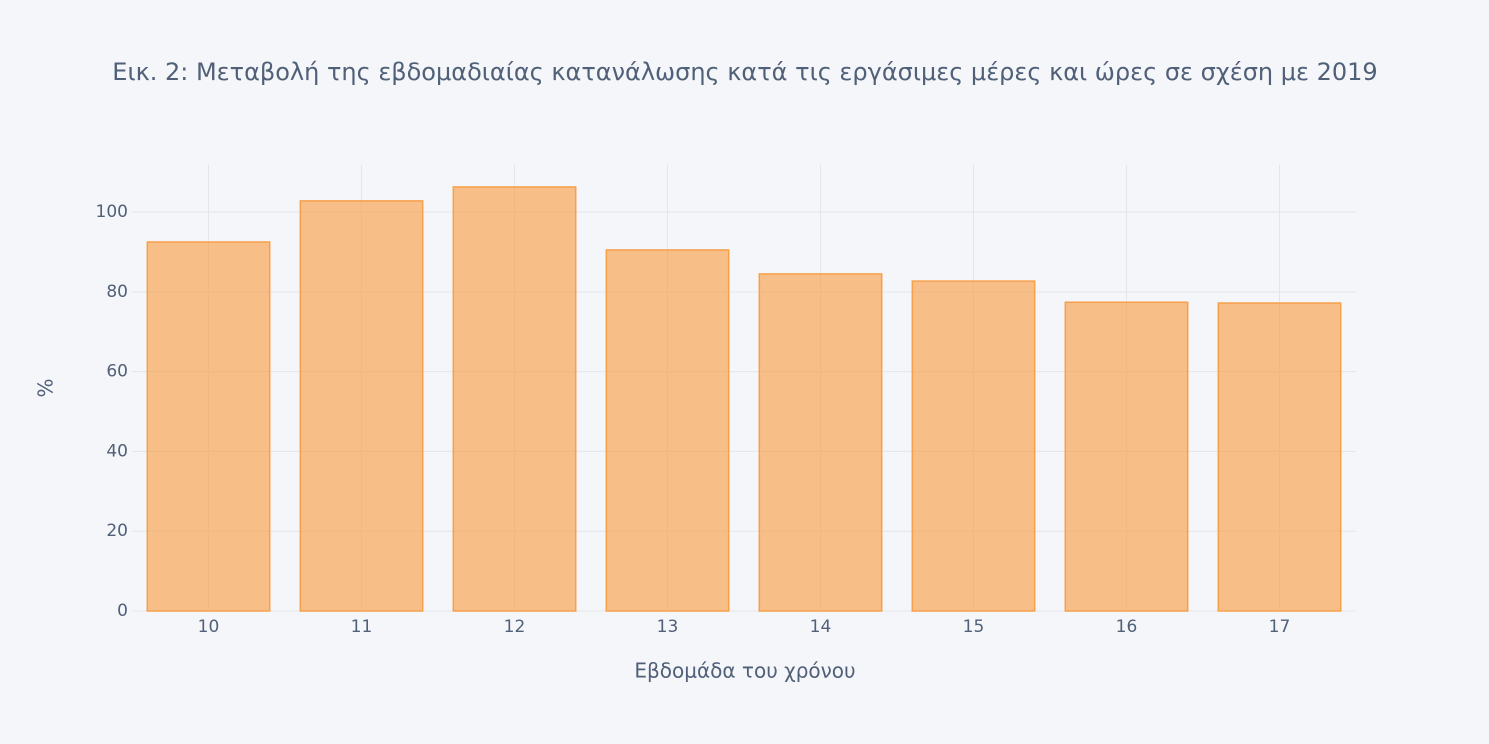 The width and height of the screenshot is (1489, 744). I want to click on y-tick-label: 100, so click(112, 212).